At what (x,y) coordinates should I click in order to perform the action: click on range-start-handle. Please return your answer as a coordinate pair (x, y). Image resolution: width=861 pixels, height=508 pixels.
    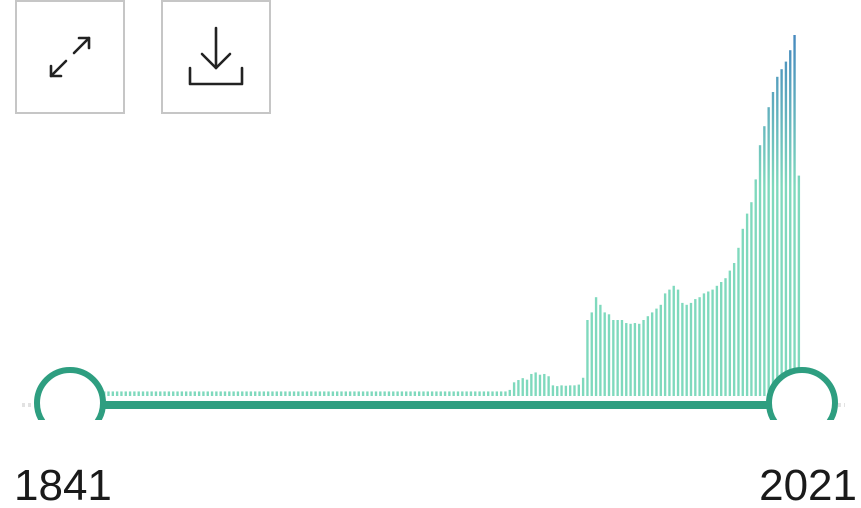
    Looking at the image, I should click on (70, 393).